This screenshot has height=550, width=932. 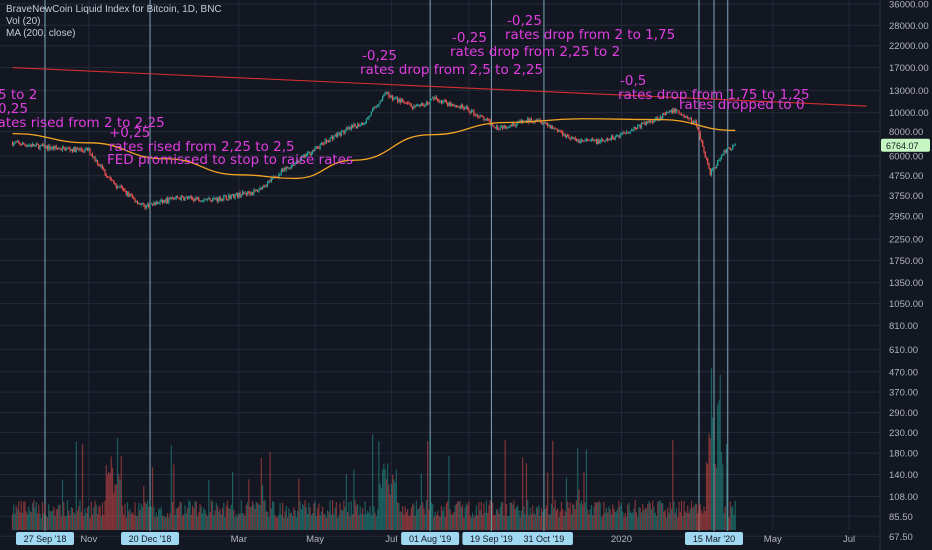 I want to click on y-tick-label: 1750.00, so click(x=906, y=261).